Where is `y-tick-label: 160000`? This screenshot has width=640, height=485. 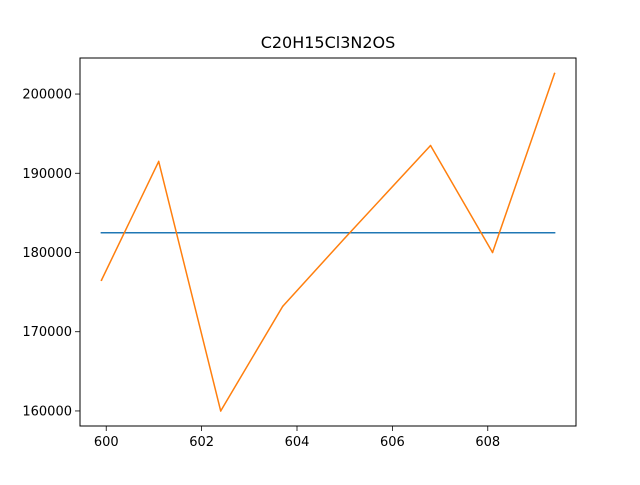 y-tick-label: 160000 is located at coordinates (47, 411).